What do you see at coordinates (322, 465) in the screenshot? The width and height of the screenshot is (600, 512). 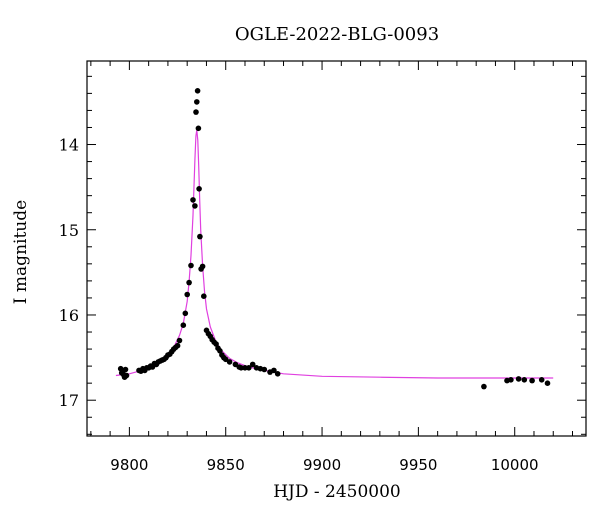 I see `x-tick-label: 9900` at bounding box center [322, 465].